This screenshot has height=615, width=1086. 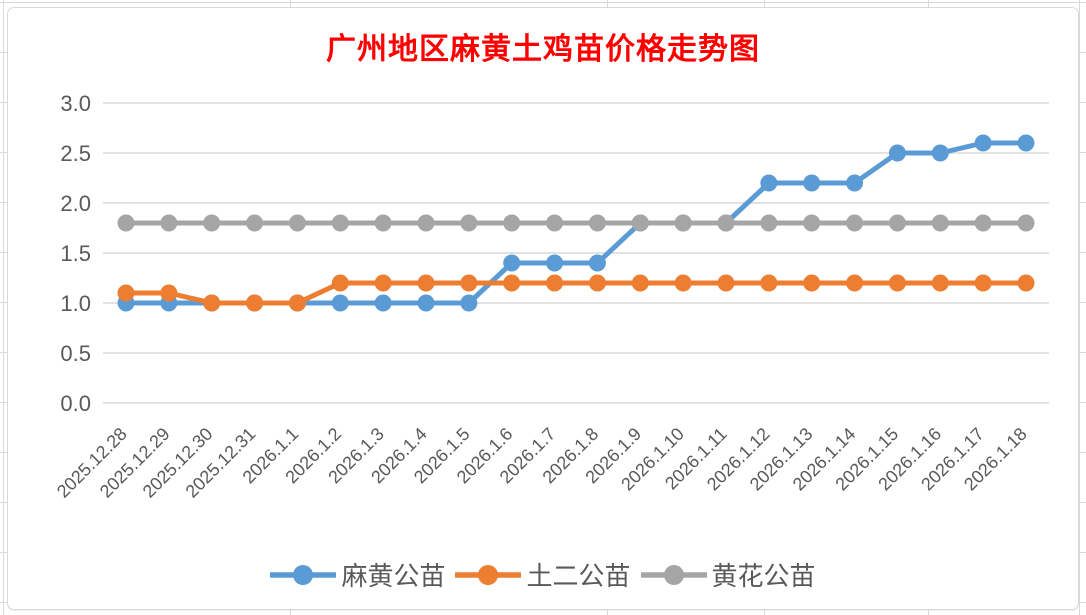 I want to click on y-axis-tick-label: 0.0, so click(x=75, y=403).